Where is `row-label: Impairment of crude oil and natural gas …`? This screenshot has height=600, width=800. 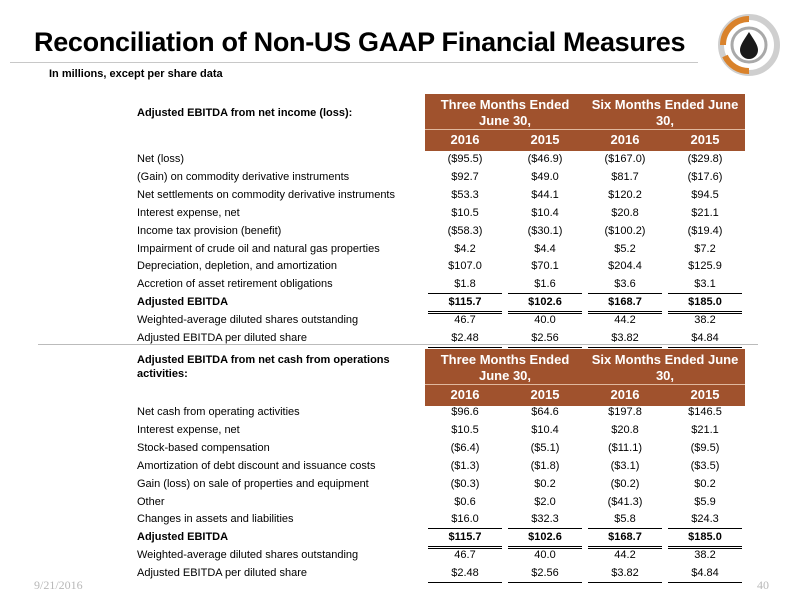 row-label: Impairment of crude oil and natural gas … is located at coordinates (258, 248).